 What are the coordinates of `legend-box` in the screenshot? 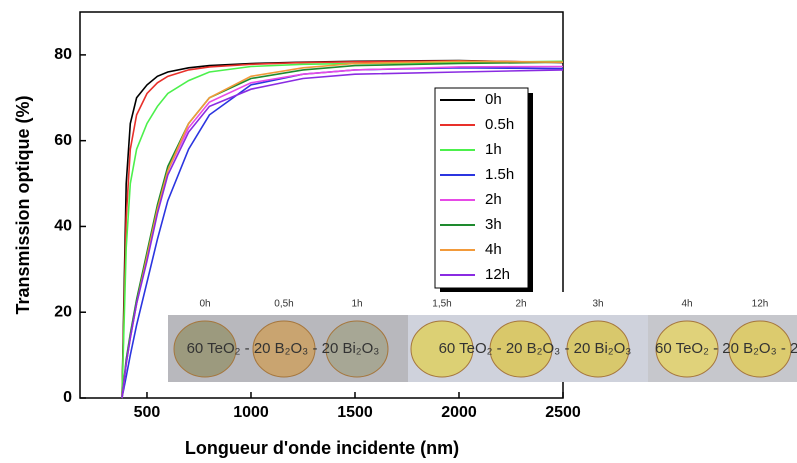 It's located at (481, 188).